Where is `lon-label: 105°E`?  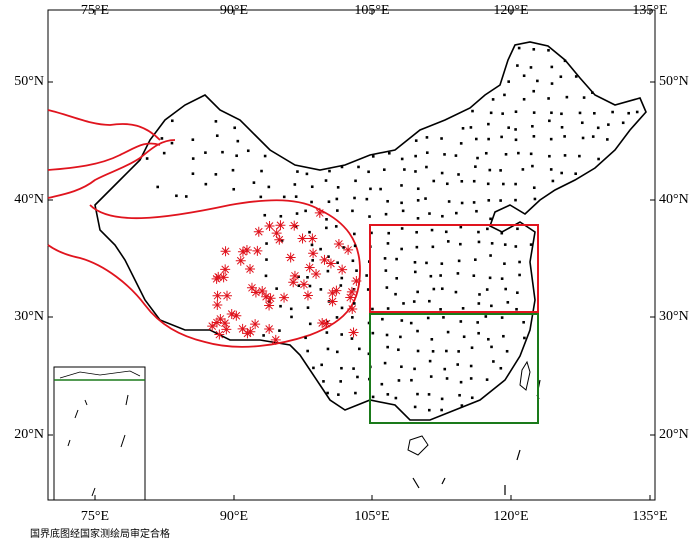 lon-label: 105°E is located at coordinates (371, 10).